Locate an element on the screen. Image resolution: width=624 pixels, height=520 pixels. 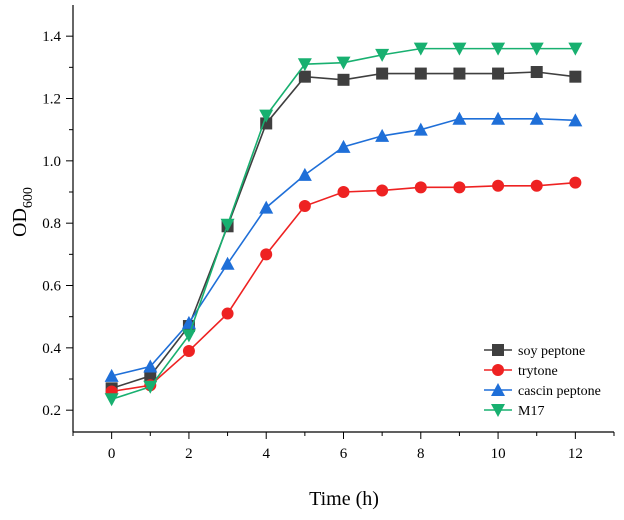
legend-label: soy peptone is located at coordinates (551, 351).